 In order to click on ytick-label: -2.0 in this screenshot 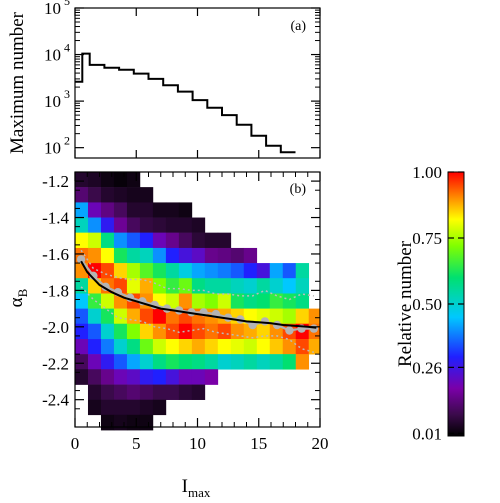, I will do `click(55, 327)`.